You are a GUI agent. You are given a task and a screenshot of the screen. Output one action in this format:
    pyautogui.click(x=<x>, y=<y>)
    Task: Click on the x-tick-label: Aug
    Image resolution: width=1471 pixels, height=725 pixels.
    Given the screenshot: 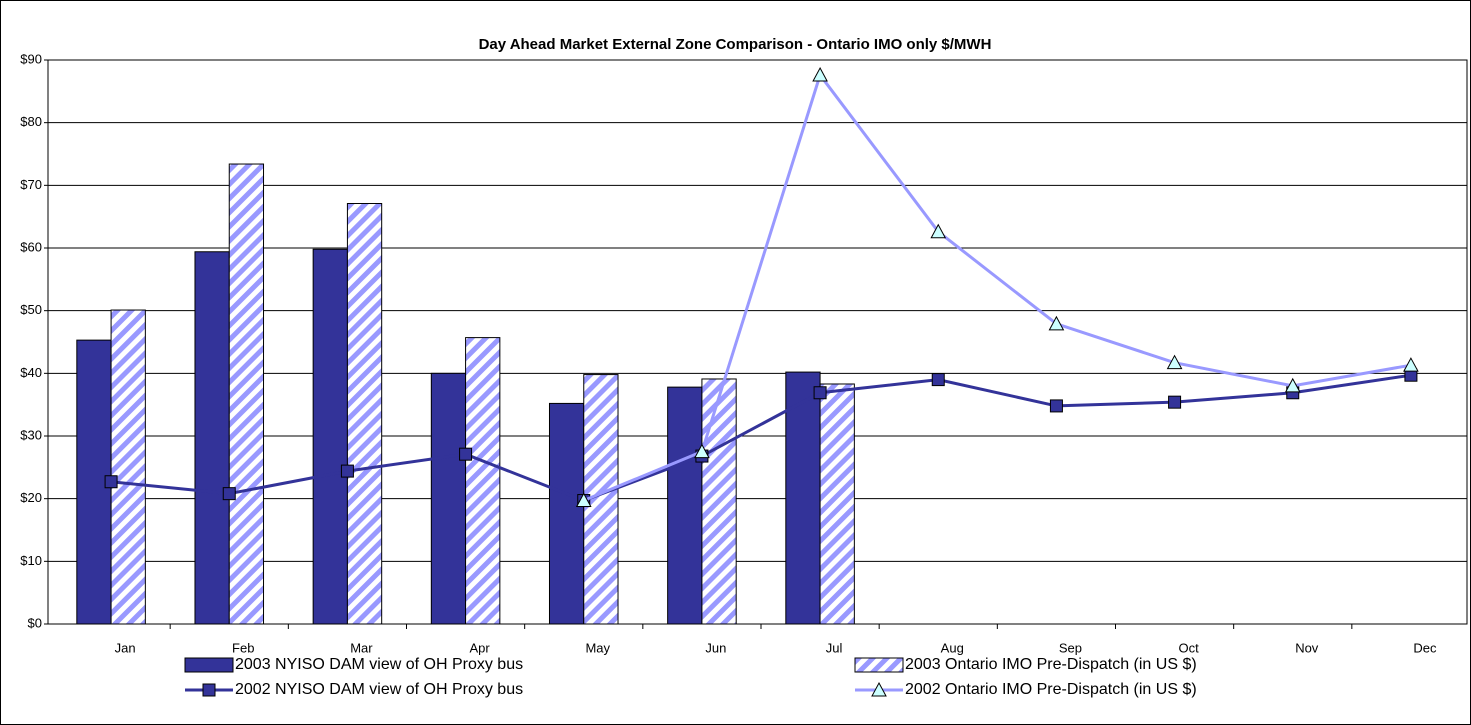 What is the action you would take?
    pyautogui.click(x=952, y=647)
    